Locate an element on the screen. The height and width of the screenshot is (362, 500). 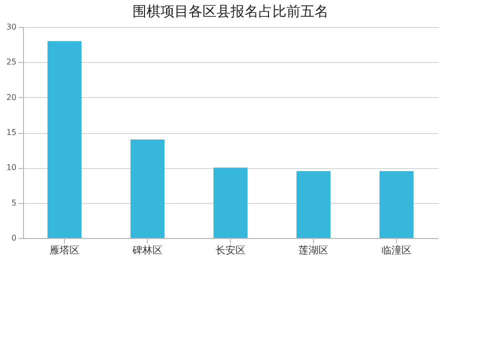
x-tick-label: 莲湖区 is located at coordinates (313, 250).